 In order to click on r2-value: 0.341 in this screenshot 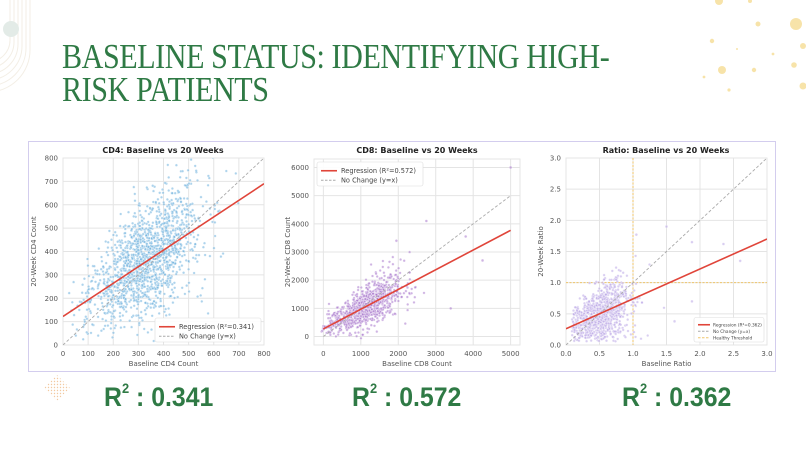, I will do `click(182, 397)`.